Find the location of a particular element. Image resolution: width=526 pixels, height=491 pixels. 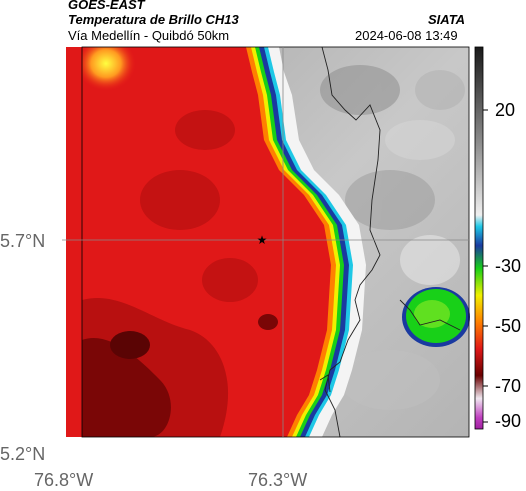

datetime-label: 2024-06-08 13:49 is located at coordinates (406, 35).